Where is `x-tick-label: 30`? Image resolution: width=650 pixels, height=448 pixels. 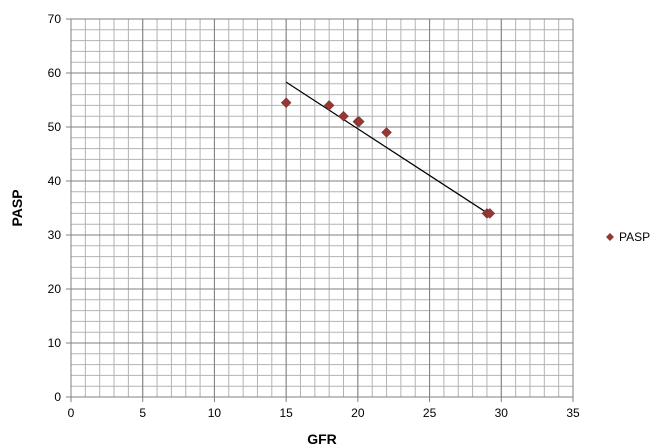
x-tick-label: 30 is located at coordinates (502, 413).